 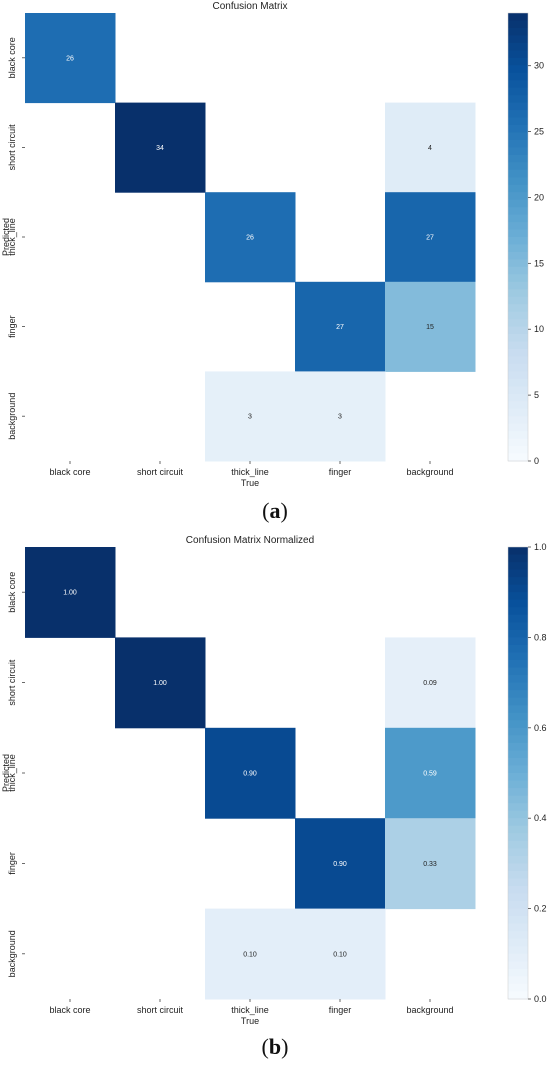 I want to click on colorbar-tick-label: 0.0, so click(x=540, y=999).